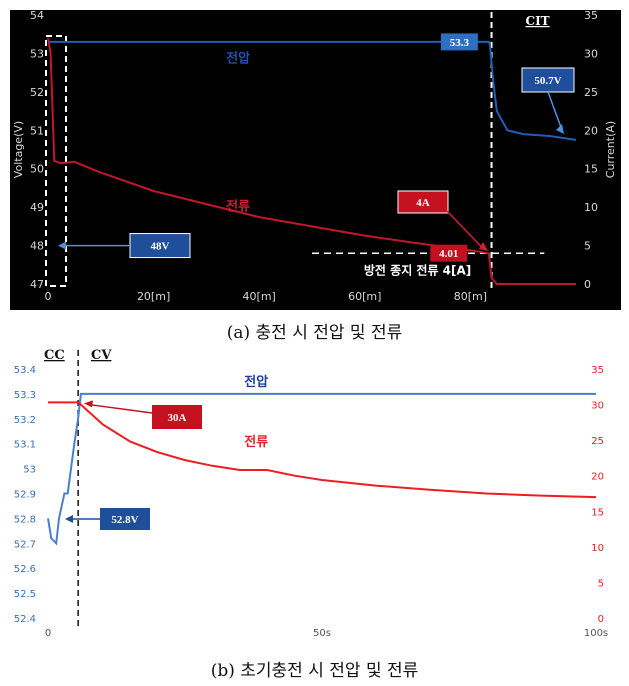 This screenshot has height=686, width=629. I want to click on x-tick-label: 40[m], so click(259, 296).